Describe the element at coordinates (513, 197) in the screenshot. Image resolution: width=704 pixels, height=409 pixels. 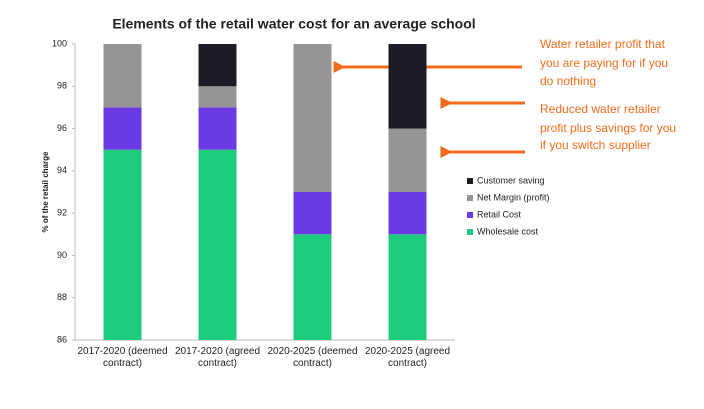
I see `legend-label: Net Margin (profit)` at that location.